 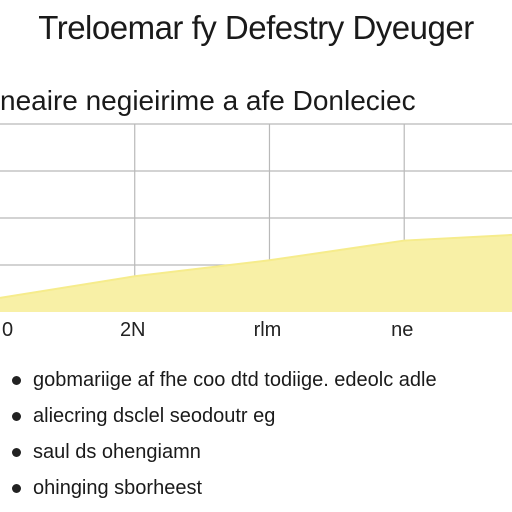 I want to click on x-tick-label: 0, so click(x=7, y=330).